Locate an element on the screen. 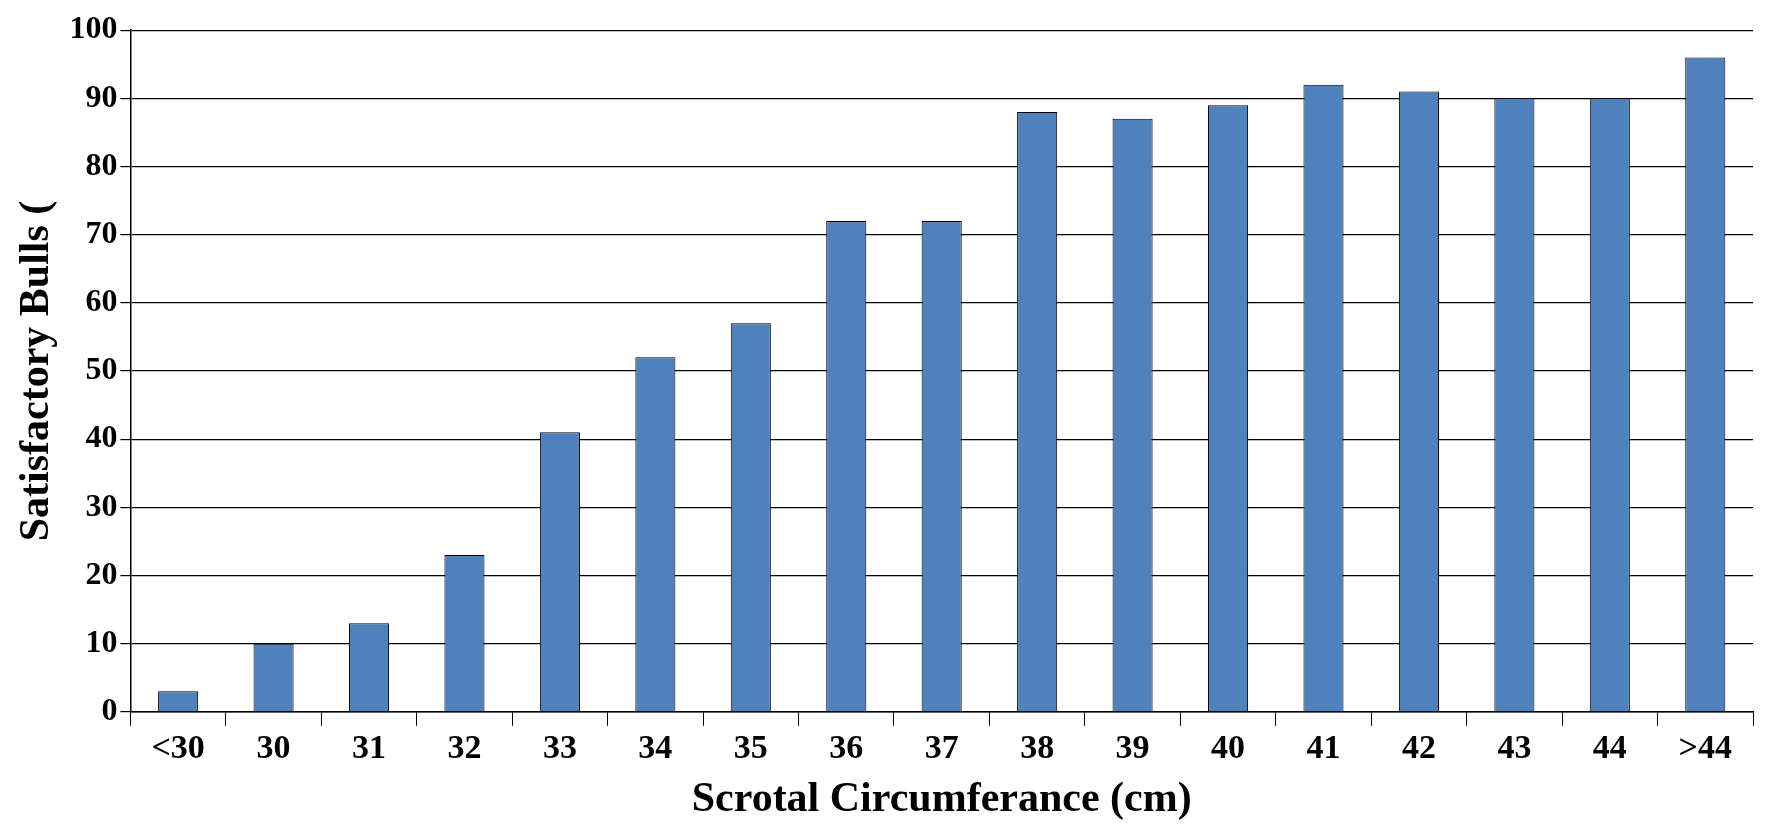  y-axis-title: Satisfactory Bulls ( is located at coordinates (35, 371).